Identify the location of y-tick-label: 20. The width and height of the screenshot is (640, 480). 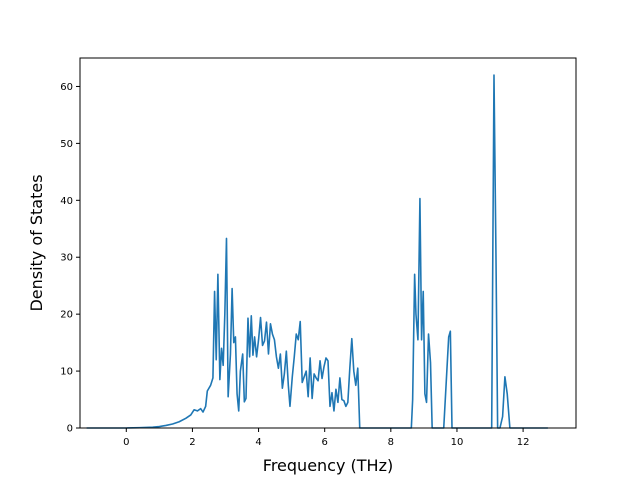
(66, 315).